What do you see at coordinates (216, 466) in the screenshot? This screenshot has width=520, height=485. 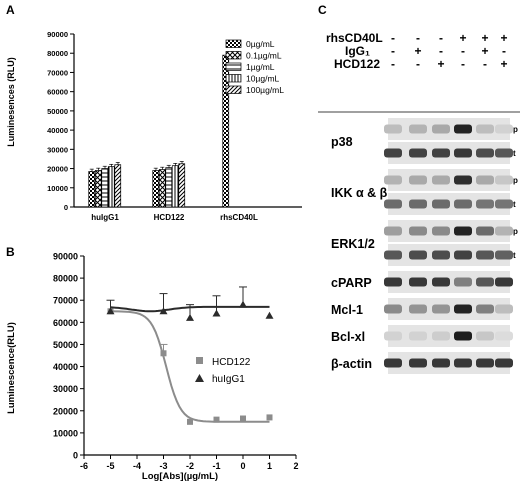 I see `panel-b-x-tick-label: -1` at bounding box center [216, 466].